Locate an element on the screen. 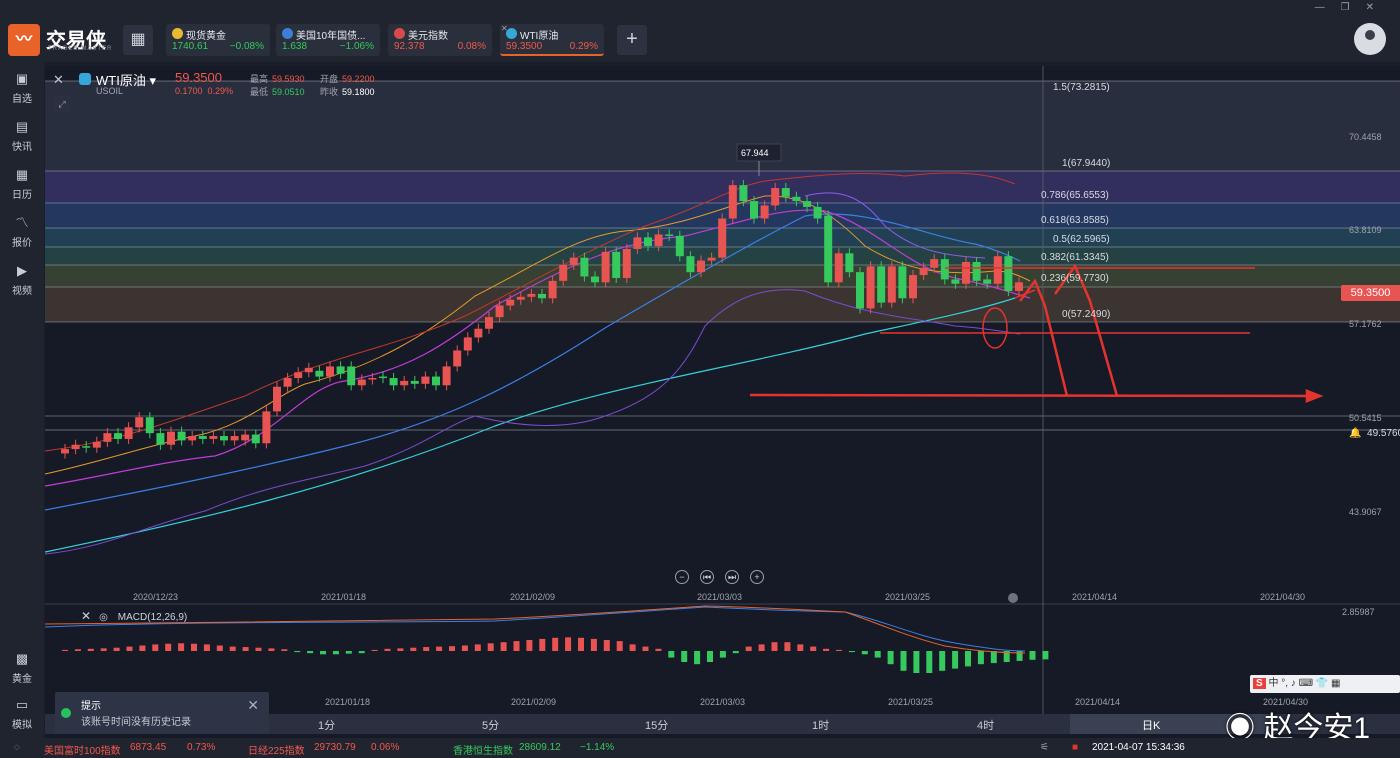  symbol-name: WTI原油 ▾ is located at coordinates (126, 80).